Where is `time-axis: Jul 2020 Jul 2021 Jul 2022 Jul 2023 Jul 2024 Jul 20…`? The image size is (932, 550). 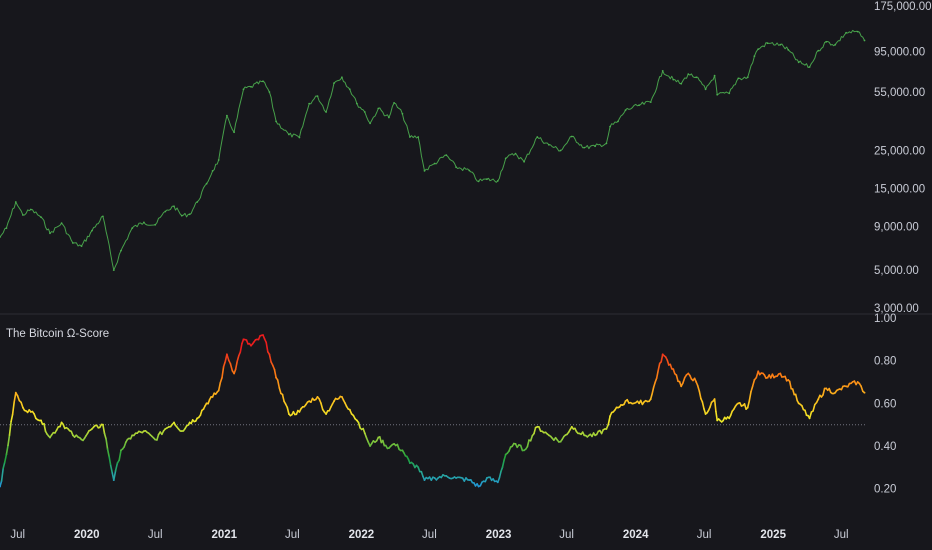
time-axis: Jul 2020 Jul 2021 Jul 2022 Jul 2023 Jul 2024 Jul 20… is located at coordinates (429, 535).